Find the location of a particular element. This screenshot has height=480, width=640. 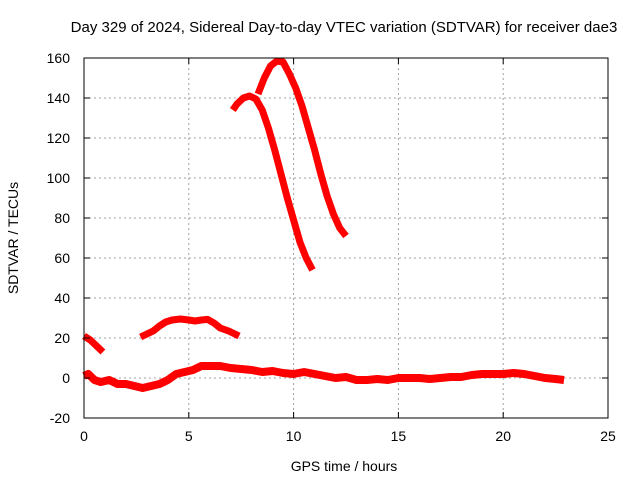

y-tick-label: 80 is located at coordinates (62, 218).